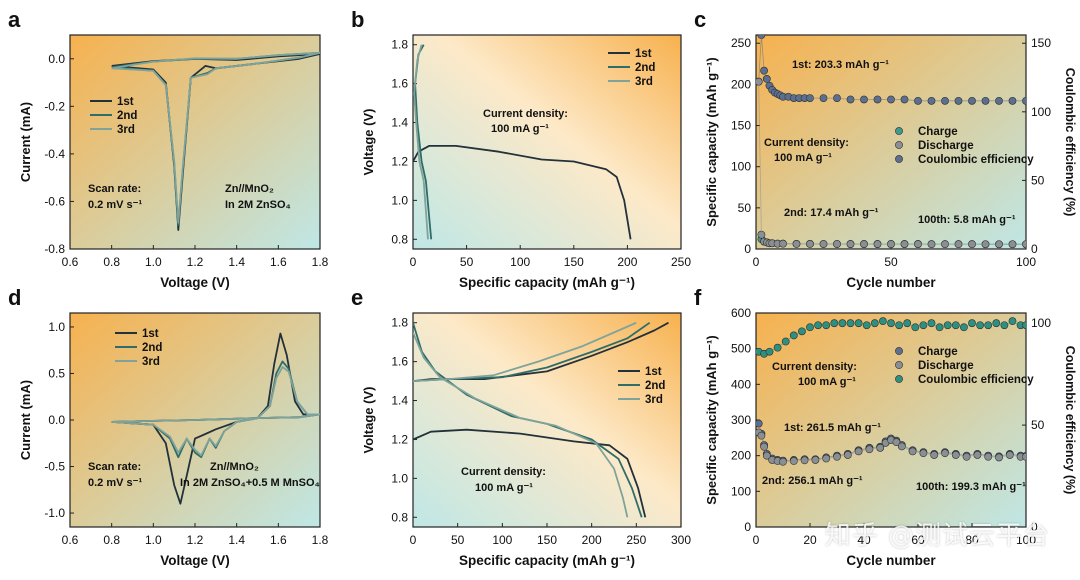  What do you see at coordinates (54, 201) in the screenshot?
I see `y-tick-label: -0.6` at bounding box center [54, 201].